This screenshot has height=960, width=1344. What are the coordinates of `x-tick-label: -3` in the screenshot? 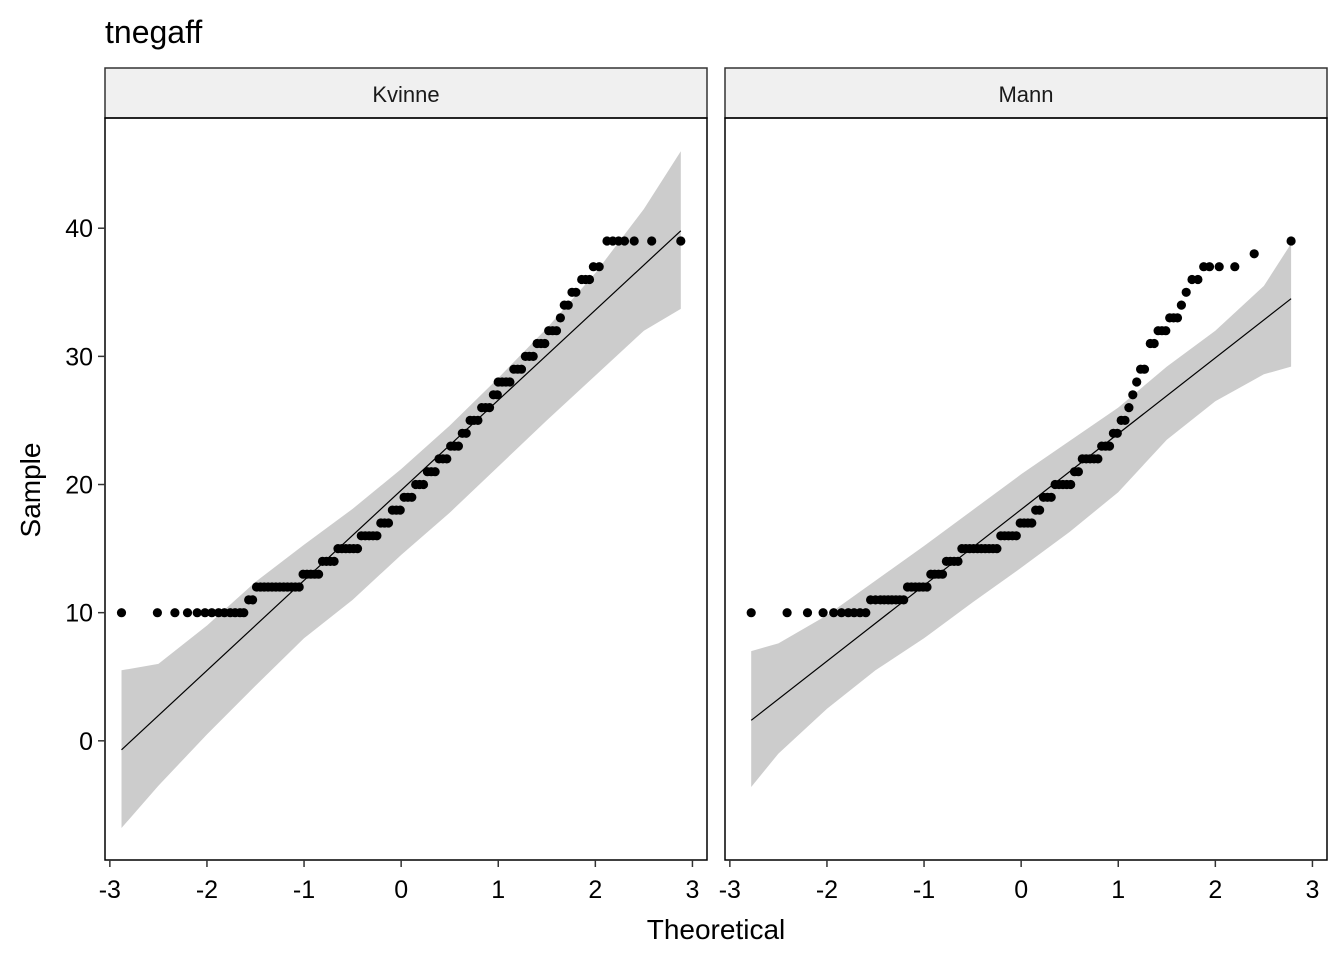 It's located at (730, 890).